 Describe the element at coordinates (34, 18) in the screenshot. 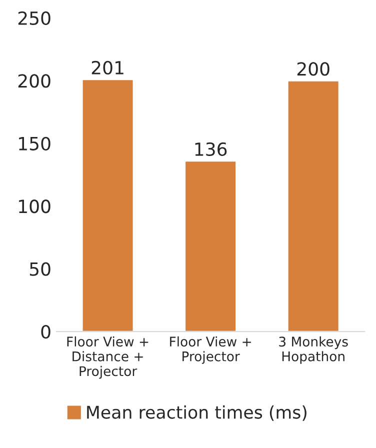

I see `y-tick-label: 250` at that location.